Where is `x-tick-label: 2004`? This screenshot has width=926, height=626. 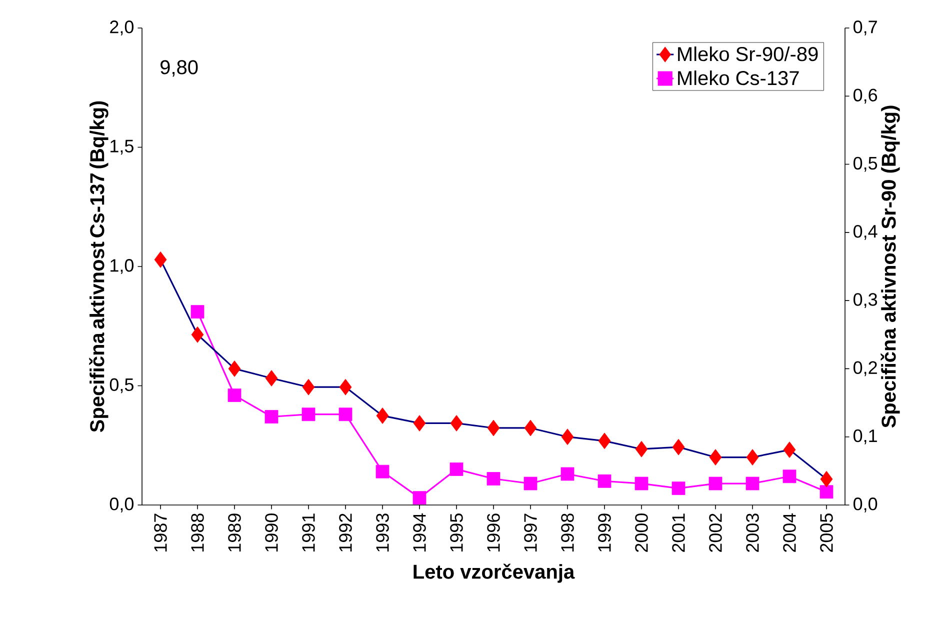 x-tick-label: 2004 is located at coordinates (789, 532).